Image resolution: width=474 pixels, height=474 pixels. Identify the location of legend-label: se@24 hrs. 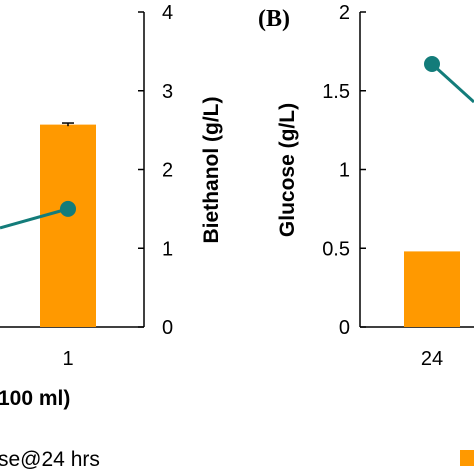
(50, 459).